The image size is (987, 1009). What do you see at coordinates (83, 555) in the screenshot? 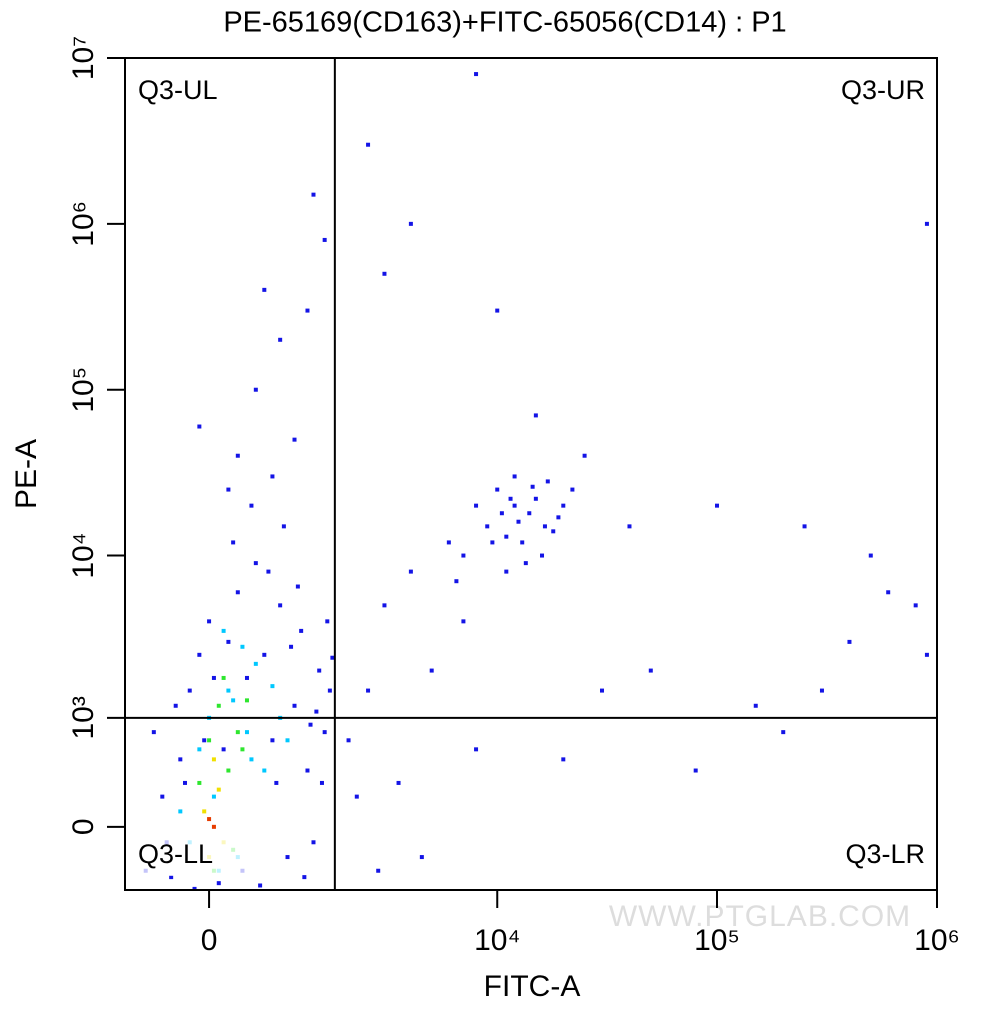
I see `y-tick-label: 10⁴` at bounding box center [83, 555].